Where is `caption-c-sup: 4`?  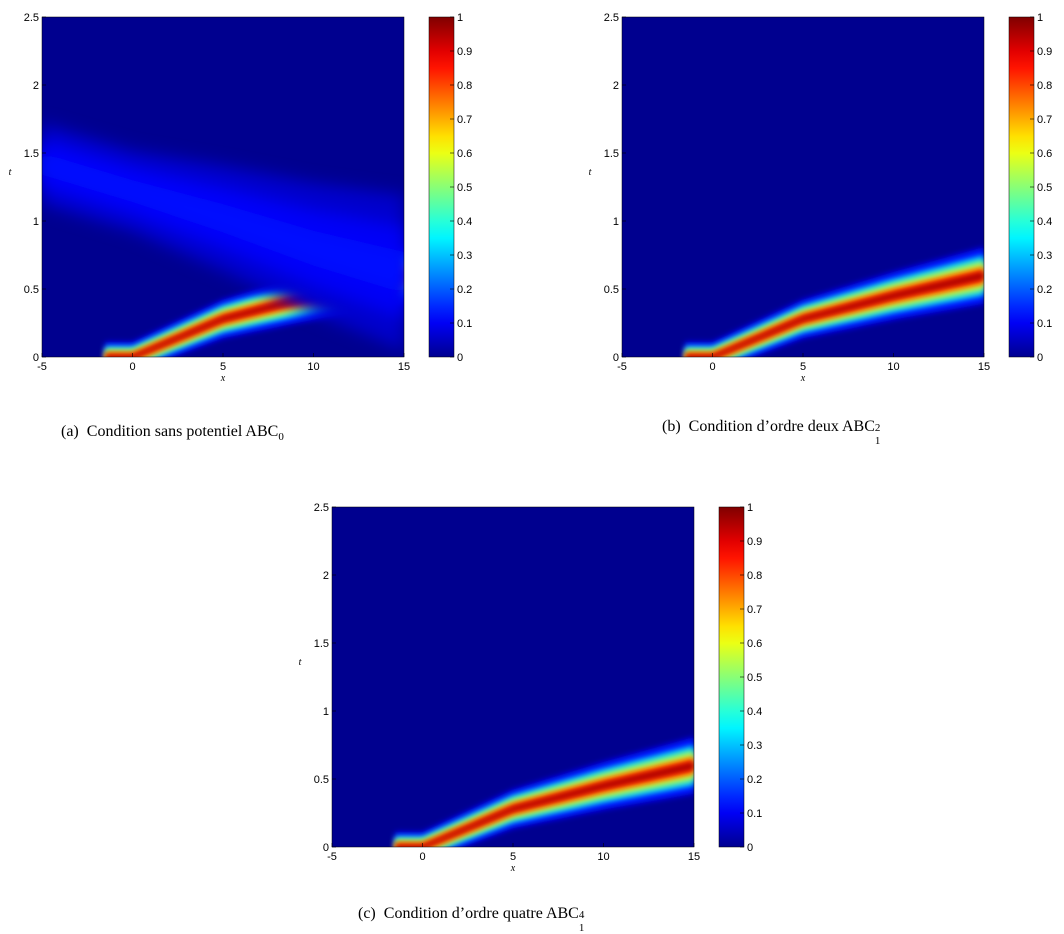
caption-c-sup: 4 is located at coordinates (581, 915).